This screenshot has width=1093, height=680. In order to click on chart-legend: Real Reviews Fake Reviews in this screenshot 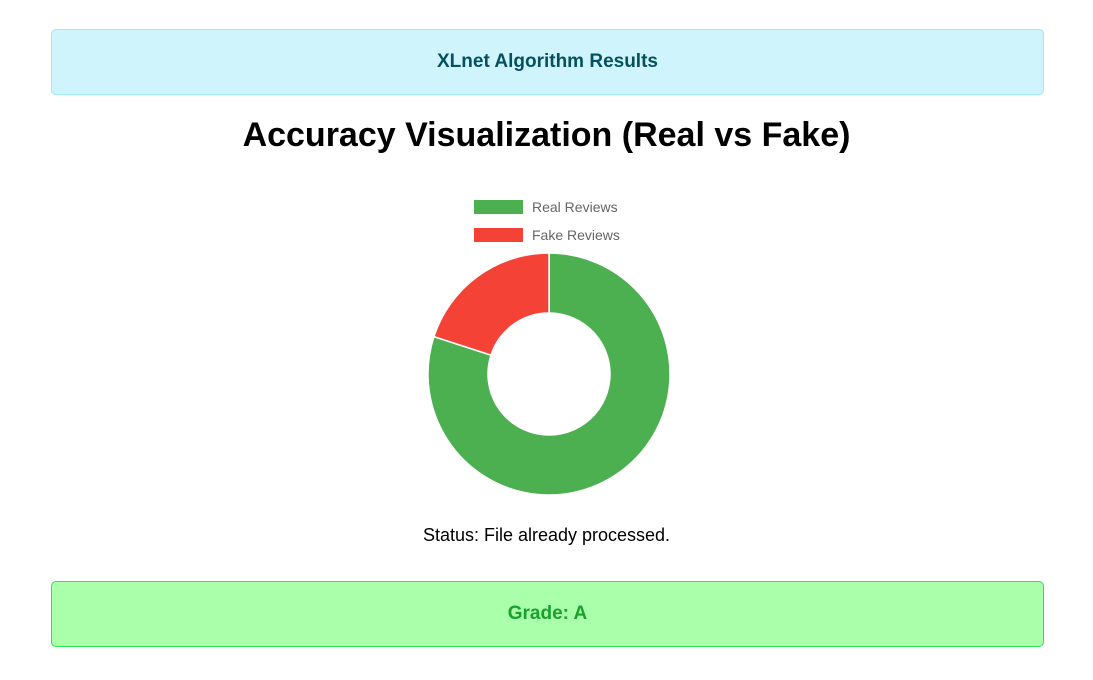, I will do `click(574, 221)`.